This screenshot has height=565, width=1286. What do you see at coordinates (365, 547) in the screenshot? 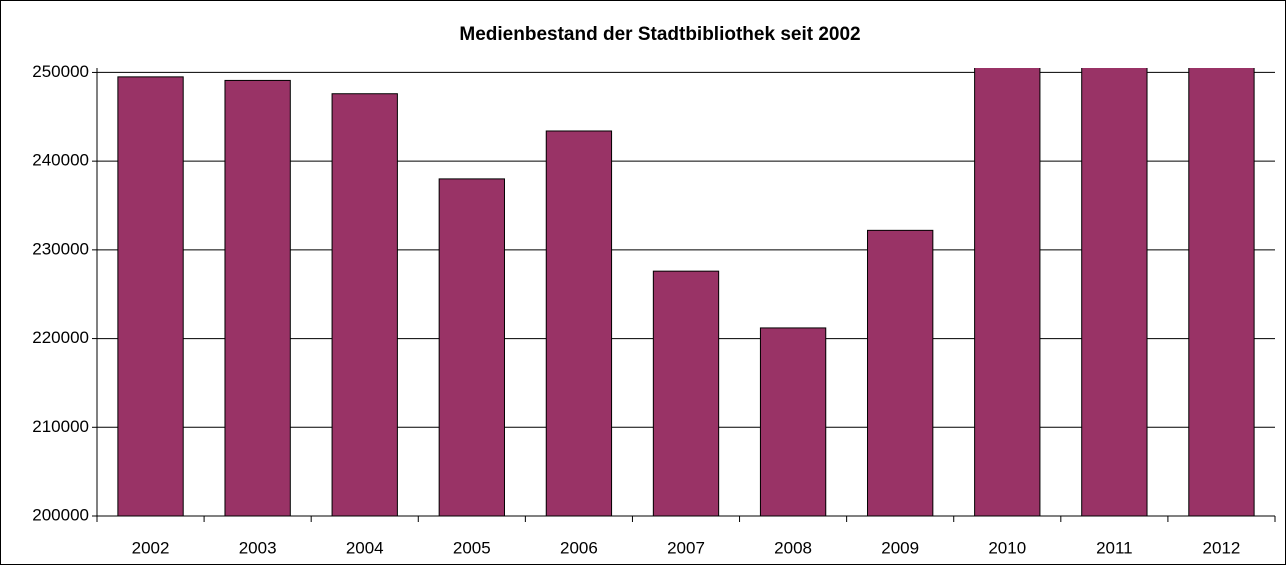
I see `x-tick-label: 2004` at bounding box center [365, 547].